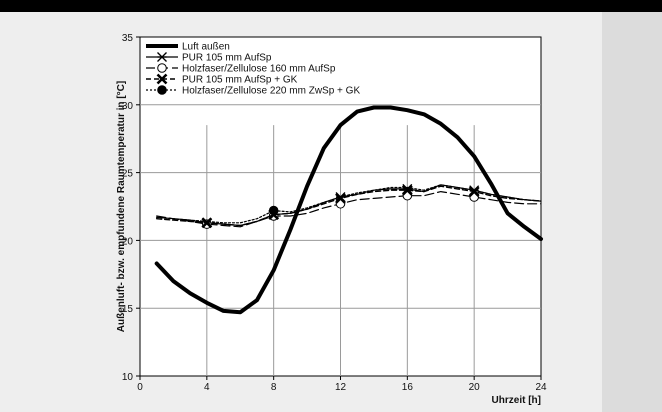 The height and width of the screenshot is (412, 662). Describe the element at coordinates (227, 58) in the screenshot. I see `legend-label: PUR 105 mm AufSp` at that location.